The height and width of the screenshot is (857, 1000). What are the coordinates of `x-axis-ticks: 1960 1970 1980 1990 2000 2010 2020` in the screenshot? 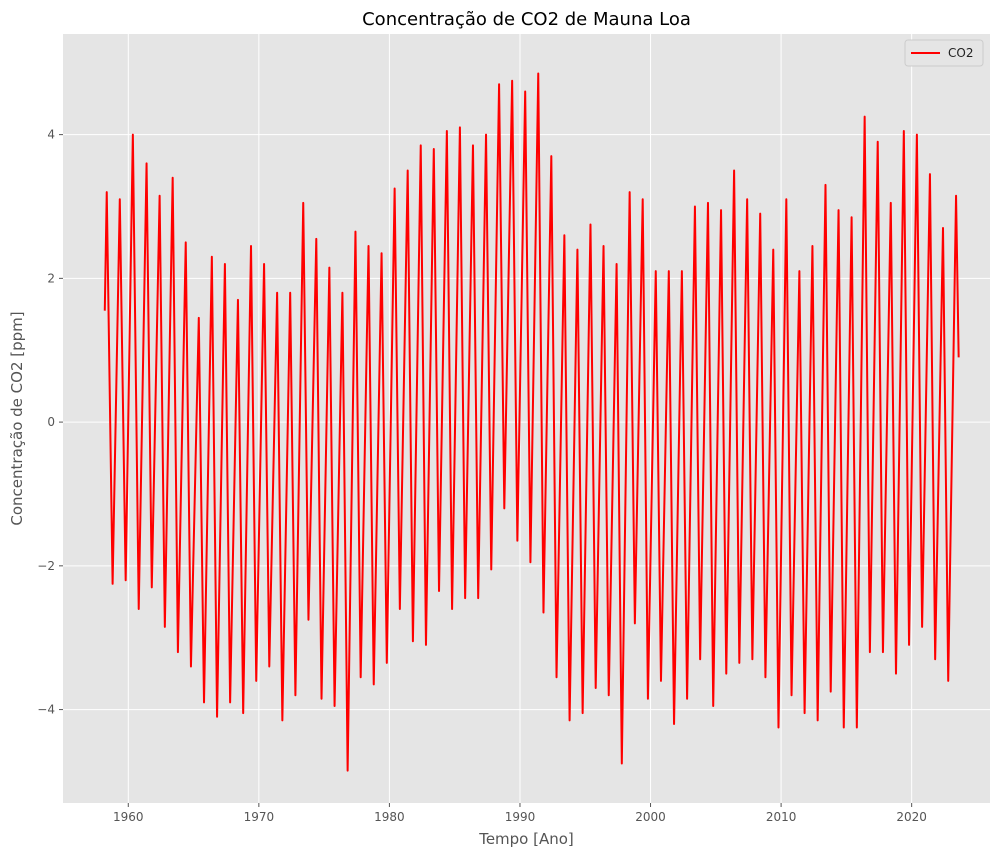 It's located at (520, 813).